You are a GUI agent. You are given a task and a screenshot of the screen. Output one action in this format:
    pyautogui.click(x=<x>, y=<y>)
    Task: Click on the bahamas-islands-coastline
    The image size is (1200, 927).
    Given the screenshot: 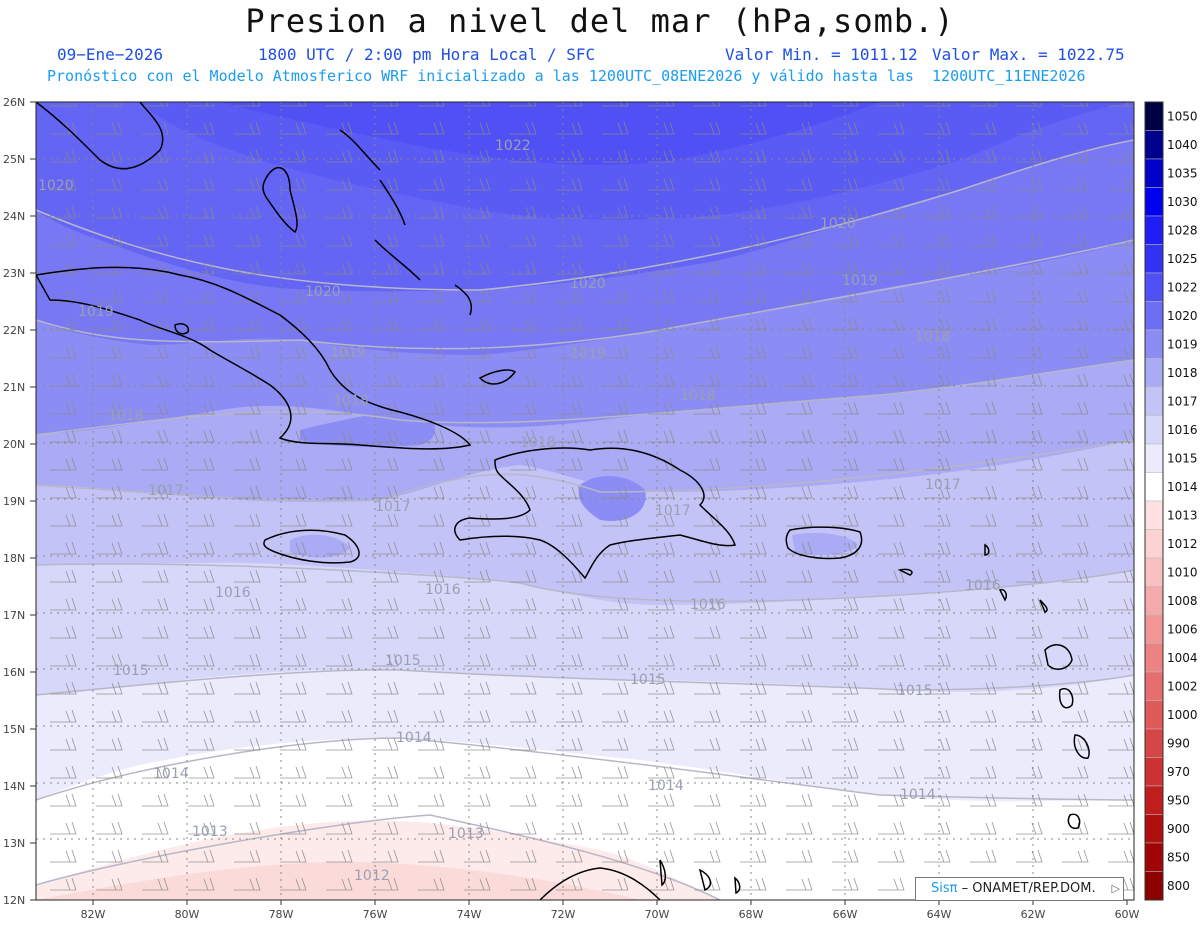 What is the action you would take?
    pyautogui.click(x=428, y=257)
    